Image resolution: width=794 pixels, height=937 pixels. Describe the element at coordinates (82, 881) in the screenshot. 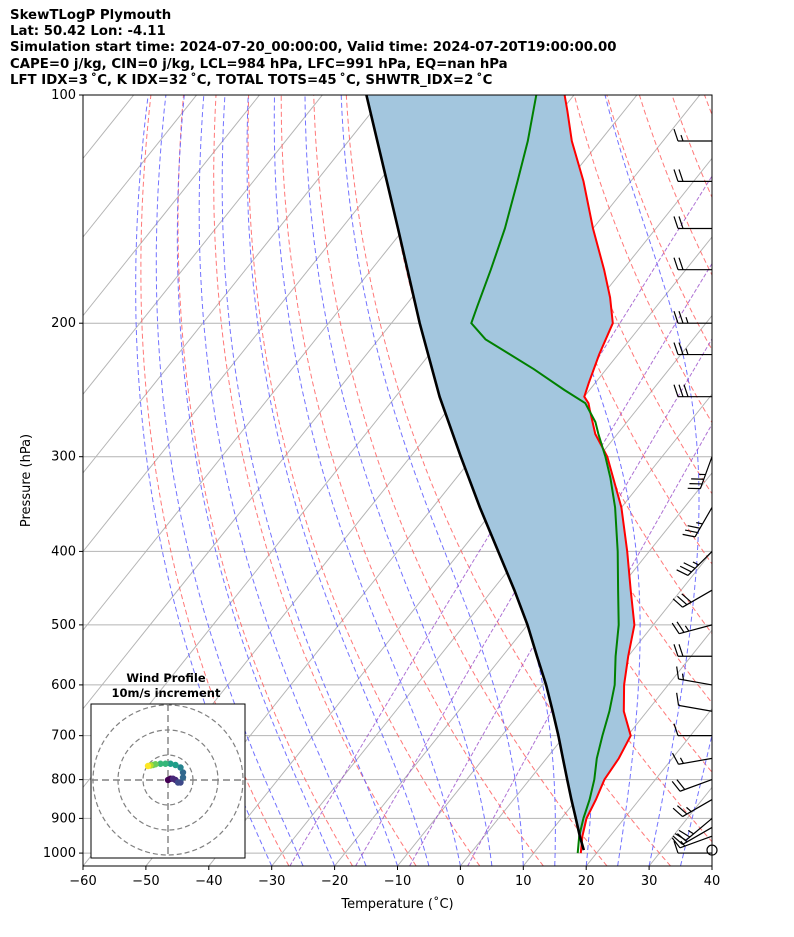

I see `x-tick-label: −60` at that location.